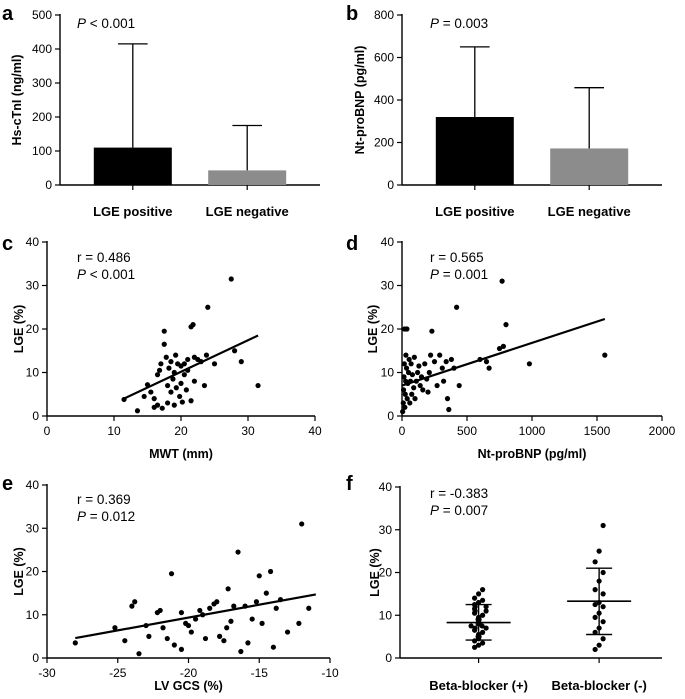  I want to click on category-label: Beta-blocker (-), so click(598, 685).